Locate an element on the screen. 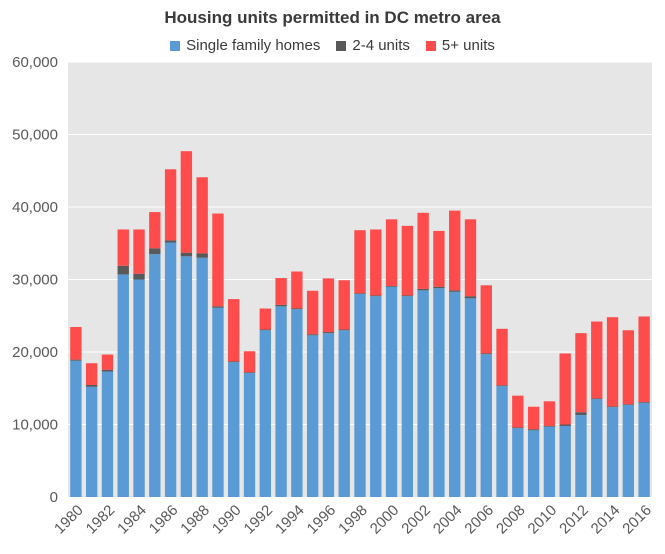  x-tick-label: 1996 is located at coordinates (322, 520).